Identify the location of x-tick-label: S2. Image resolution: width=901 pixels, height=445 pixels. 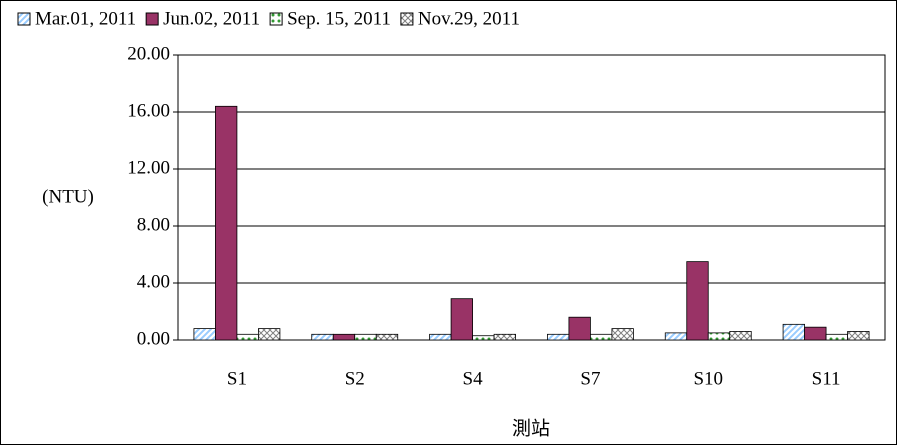
(355, 378).